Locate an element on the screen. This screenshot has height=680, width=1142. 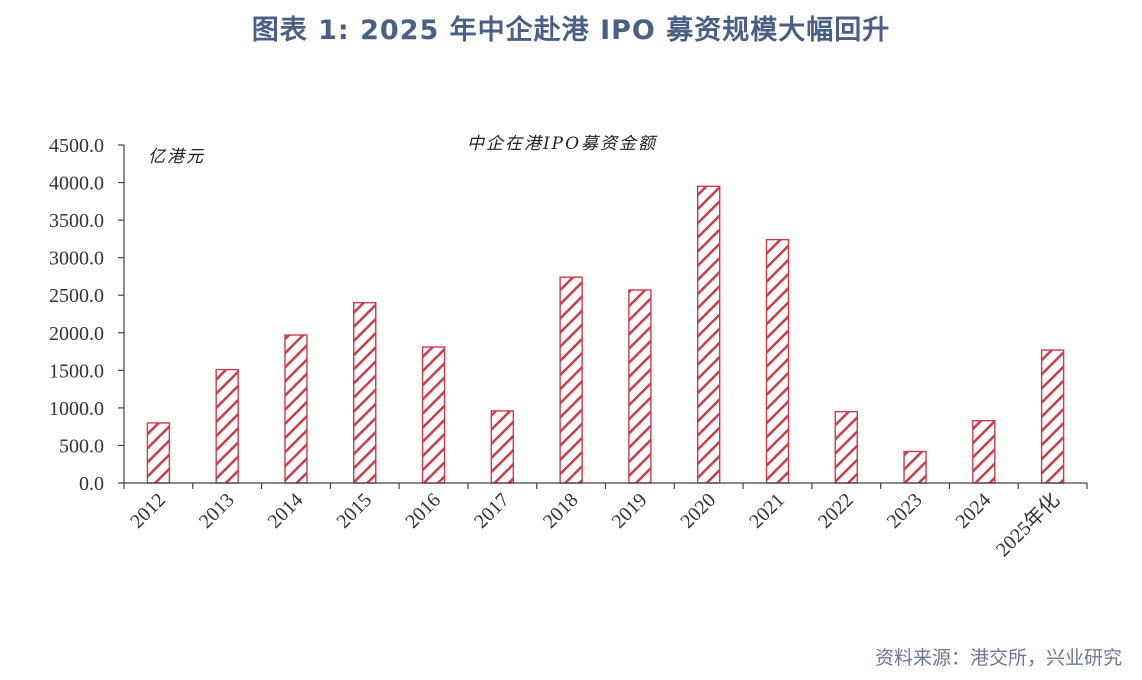
bar-2022 is located at coordinates (846, 447).